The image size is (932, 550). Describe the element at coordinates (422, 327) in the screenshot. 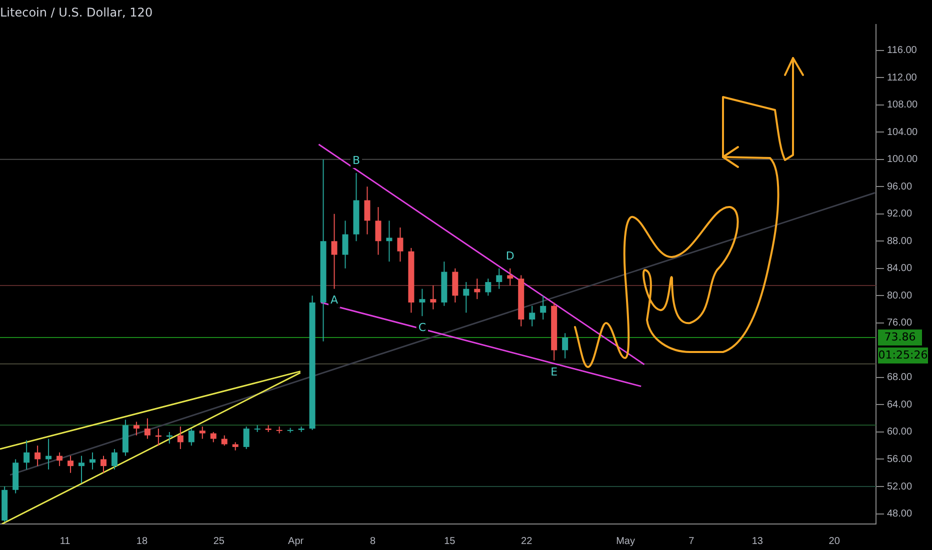

I see `annotation: C` at that location.